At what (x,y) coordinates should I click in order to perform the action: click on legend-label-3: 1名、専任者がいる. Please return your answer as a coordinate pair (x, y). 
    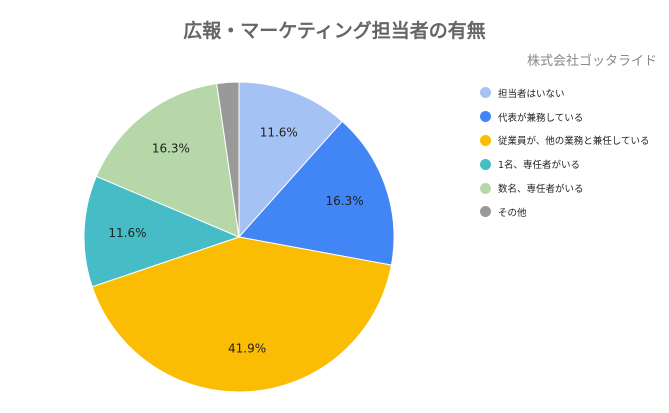
    Looking at the image, I should click on (539, 166).